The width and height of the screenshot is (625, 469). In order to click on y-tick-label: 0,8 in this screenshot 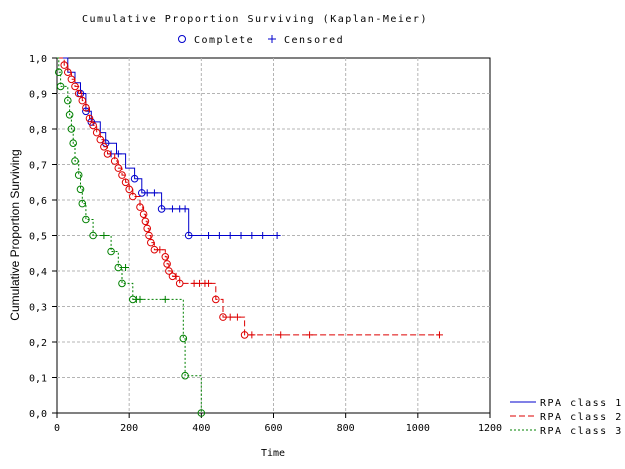, I will do `click(38, 130)`.